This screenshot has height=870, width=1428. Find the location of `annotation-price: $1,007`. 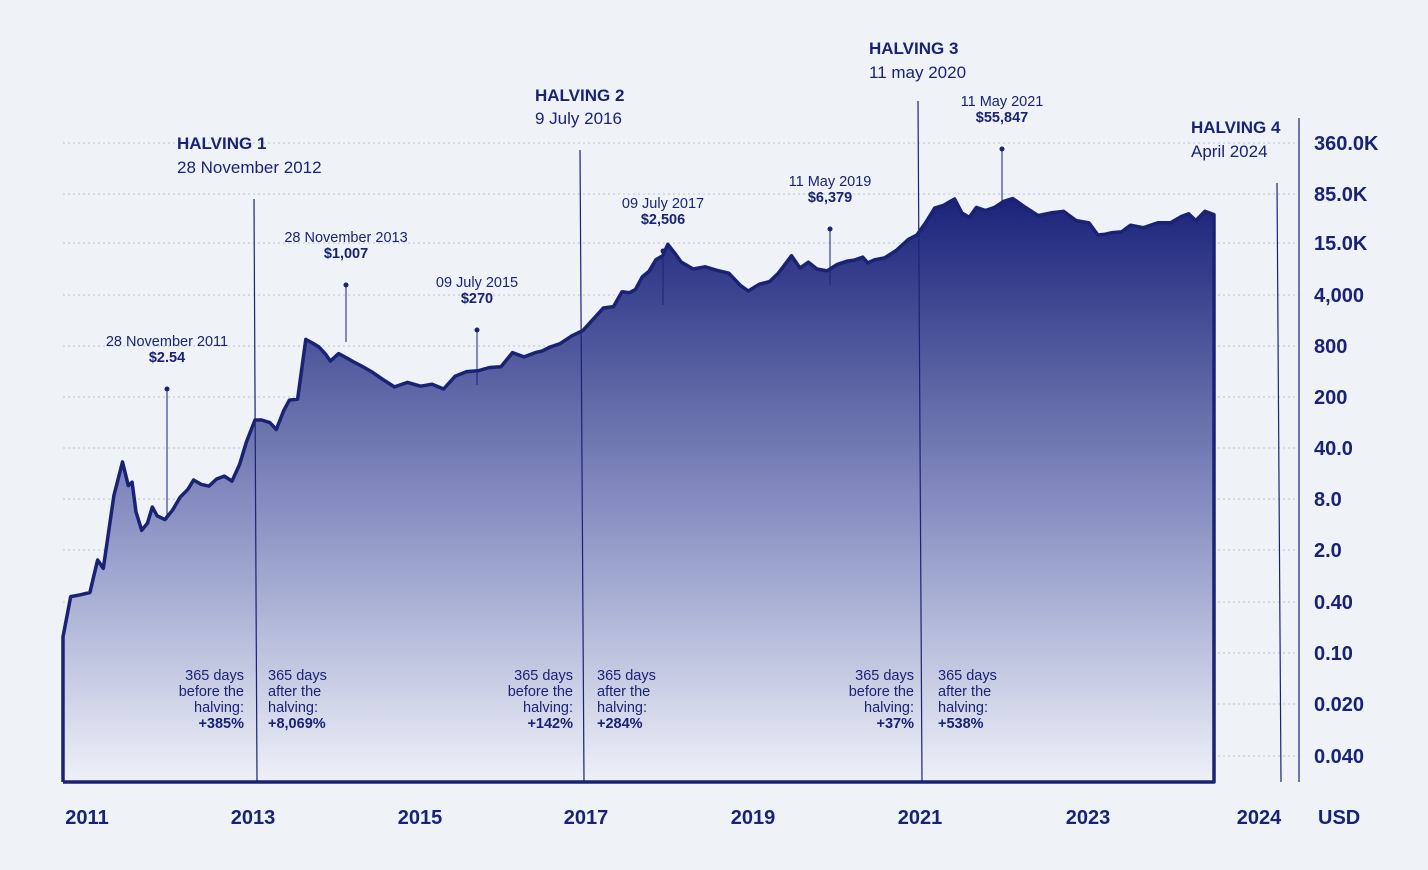

annotation-price: $1,007 is located at coordinates (346, 254).